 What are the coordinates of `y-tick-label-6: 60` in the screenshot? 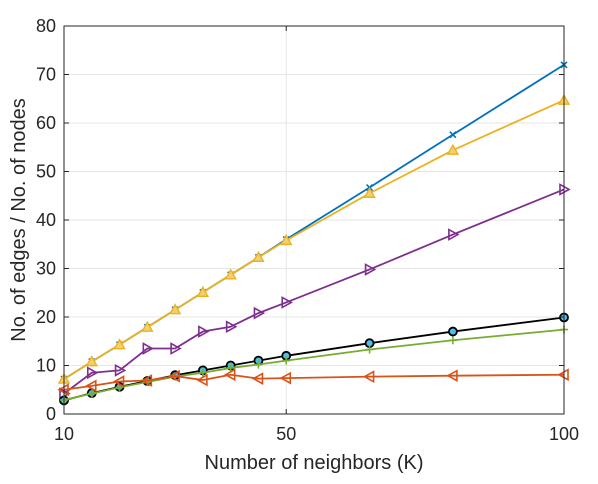 It's located at (46, 123).